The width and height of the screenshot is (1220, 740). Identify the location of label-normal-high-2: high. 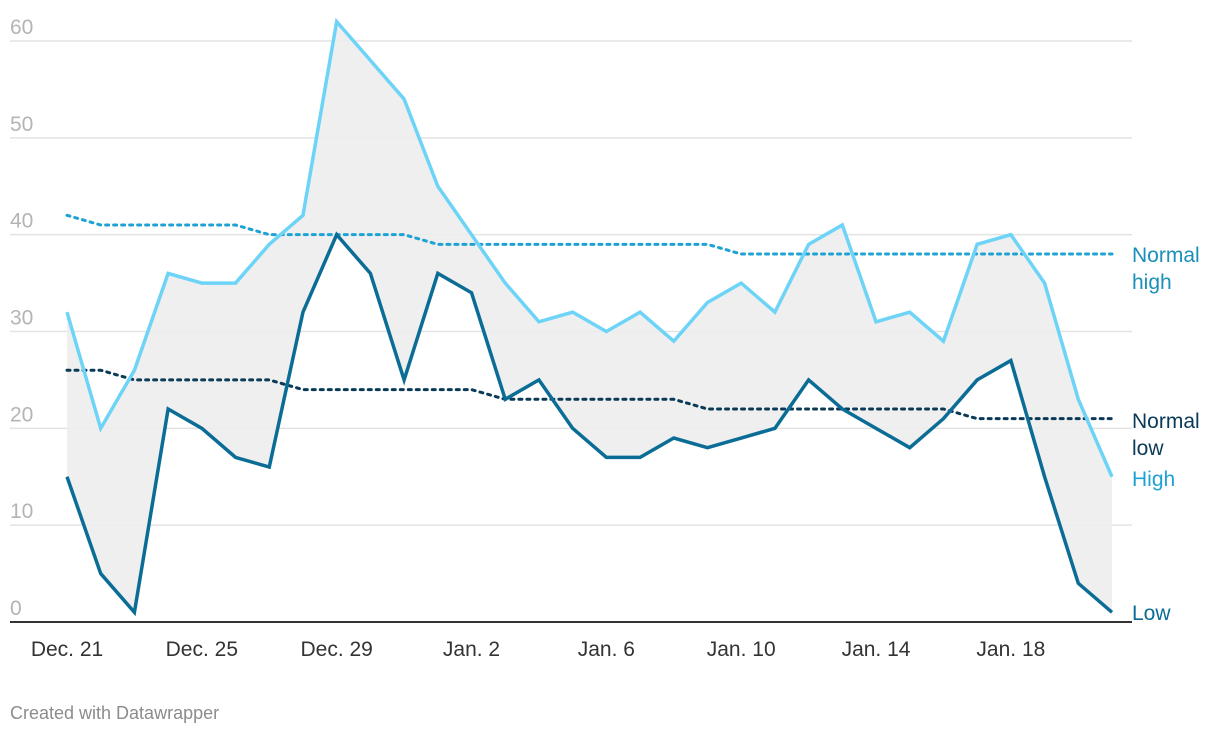
(1152, 282).